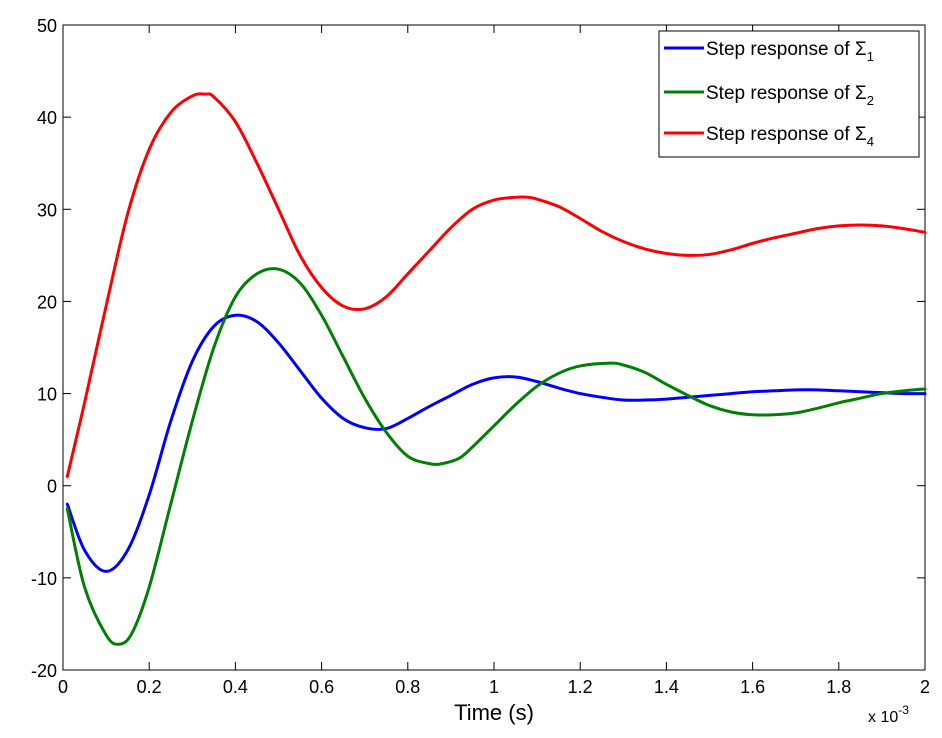  Describe the element at coordinates (63, 687) in the screenshot. I see `x-tick-label: 0` at that location.